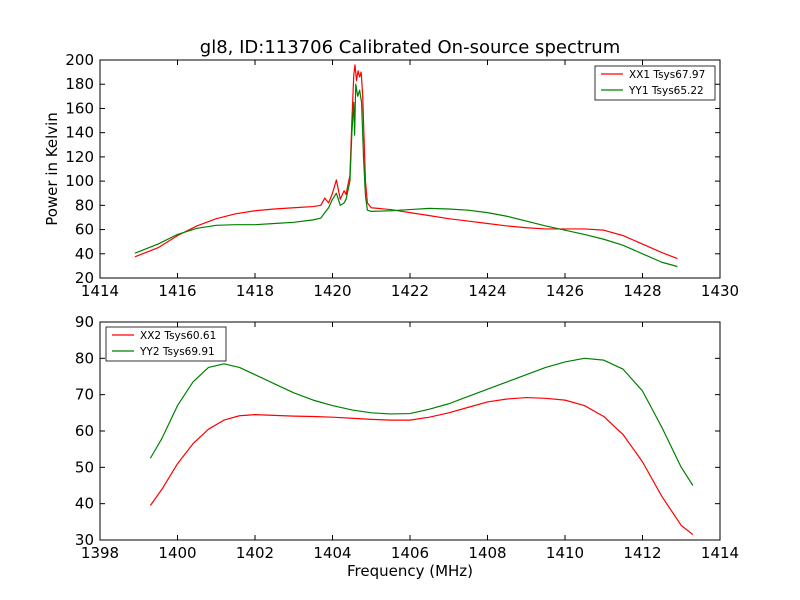  What do you see at coordinates (255, 553) in the screenshot?
I see `x-tick-label-bottom: 1402` at bounding box center [255, 553].